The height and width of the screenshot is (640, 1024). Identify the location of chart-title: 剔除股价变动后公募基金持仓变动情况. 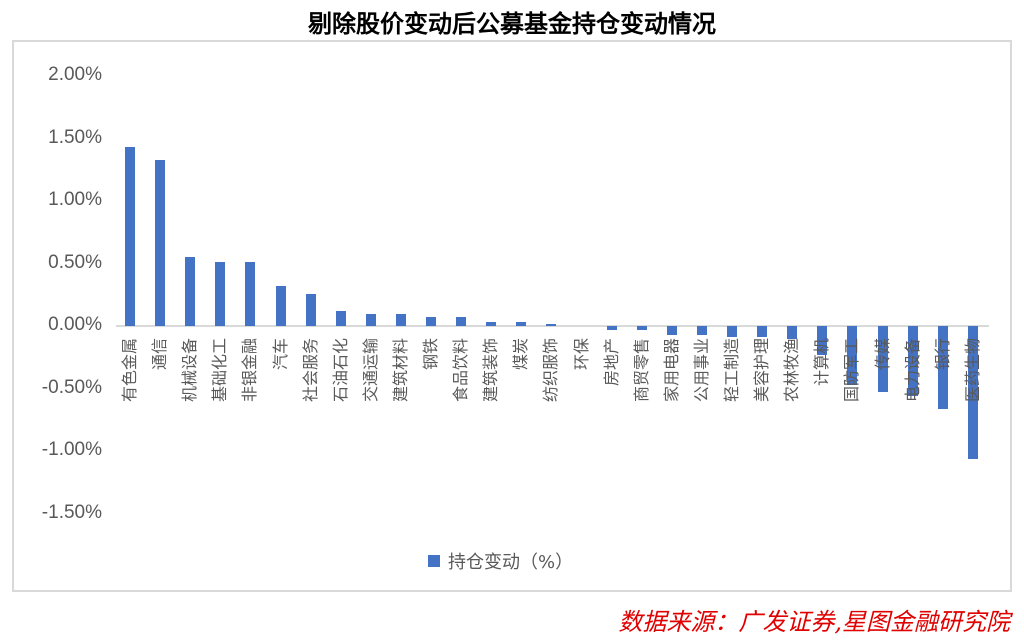
(512, 24).